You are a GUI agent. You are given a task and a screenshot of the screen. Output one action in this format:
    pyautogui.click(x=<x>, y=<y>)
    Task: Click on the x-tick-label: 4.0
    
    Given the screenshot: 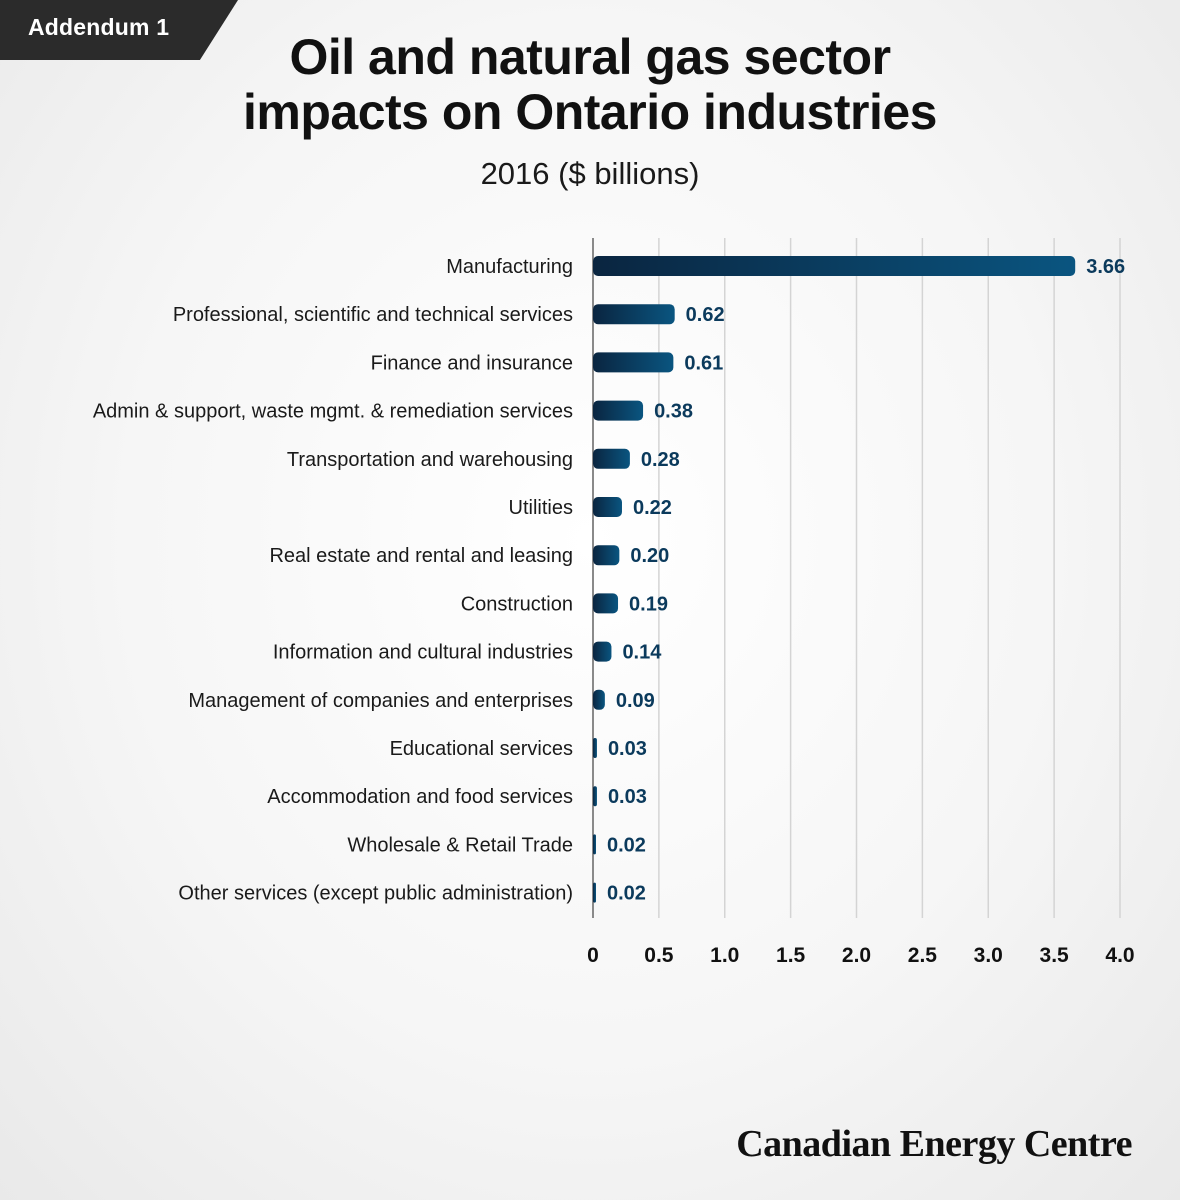 What is the action you would take?
    pyautogui.click(x=1119, y=955)
    